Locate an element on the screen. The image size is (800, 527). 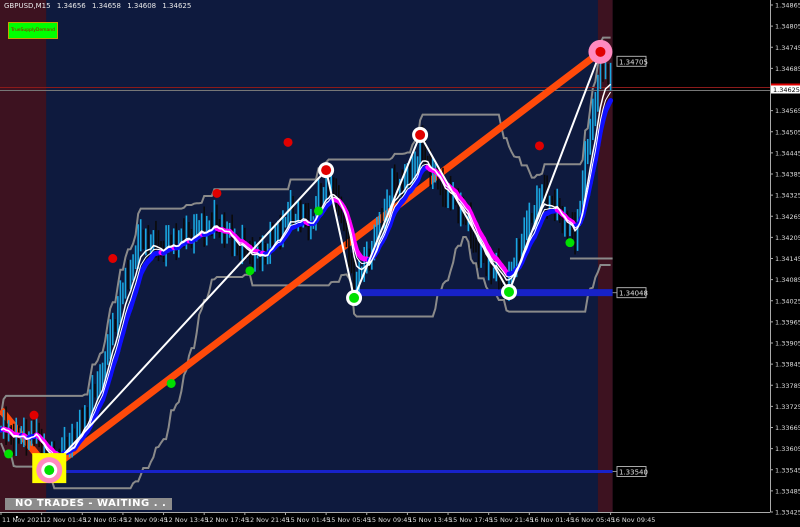
x-tick-label: 11 Nov 2021 is located at coordinates (23, 520).